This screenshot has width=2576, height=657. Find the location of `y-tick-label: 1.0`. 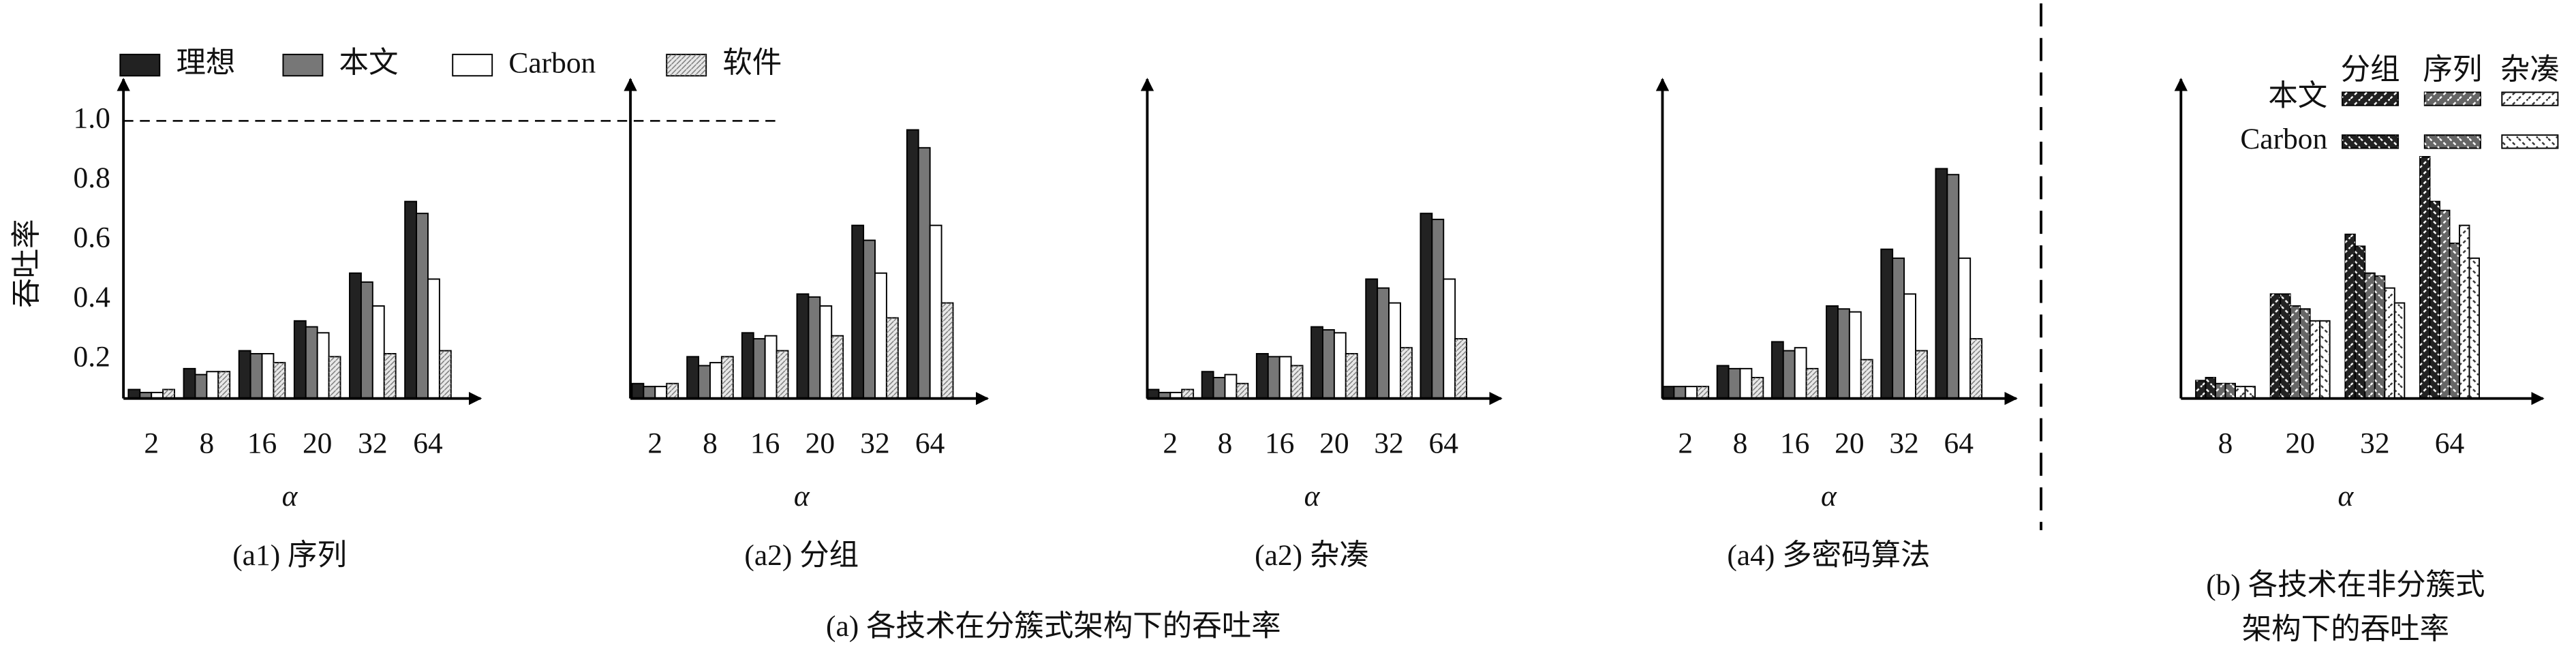

y-tick-label: 1.0 is located at coordinates (91, 118).